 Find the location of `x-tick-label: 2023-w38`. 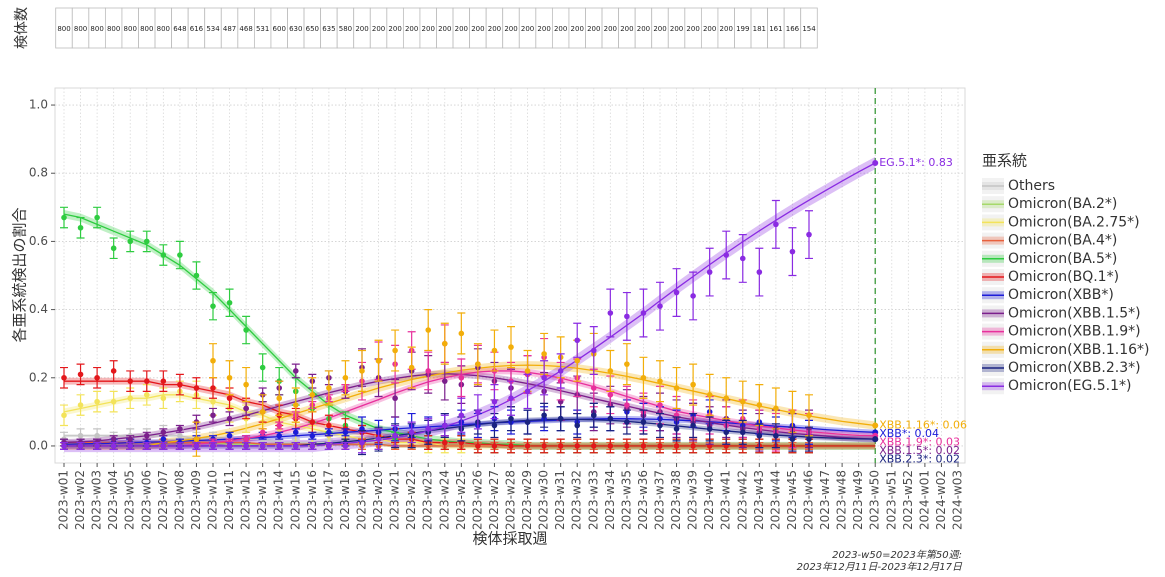

x-tick-label: 2023-w38 is located at coordinates (676, 500).